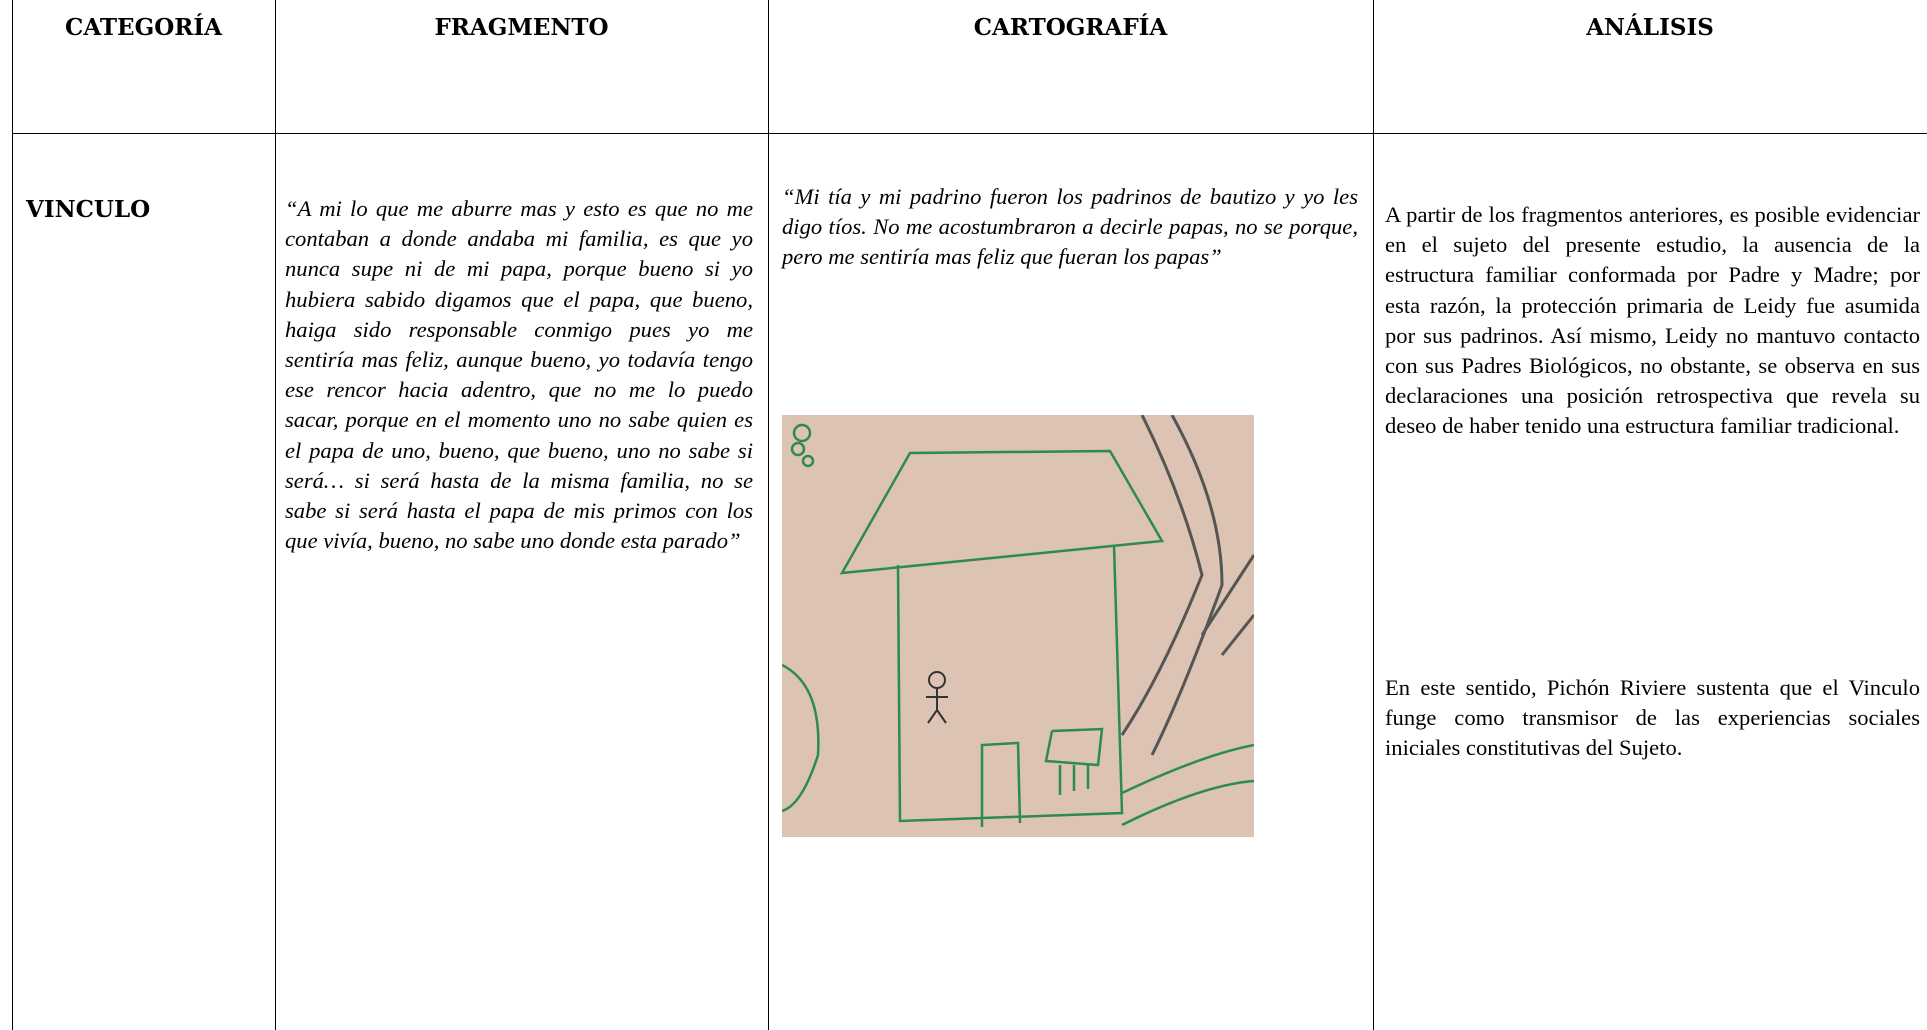 Image resolution: width=1927 pixels, height=1030 pixels. Describe the element at coordinates (143, 27) in the screenshot. I see `column-header: CATEGORÍA` at that location.